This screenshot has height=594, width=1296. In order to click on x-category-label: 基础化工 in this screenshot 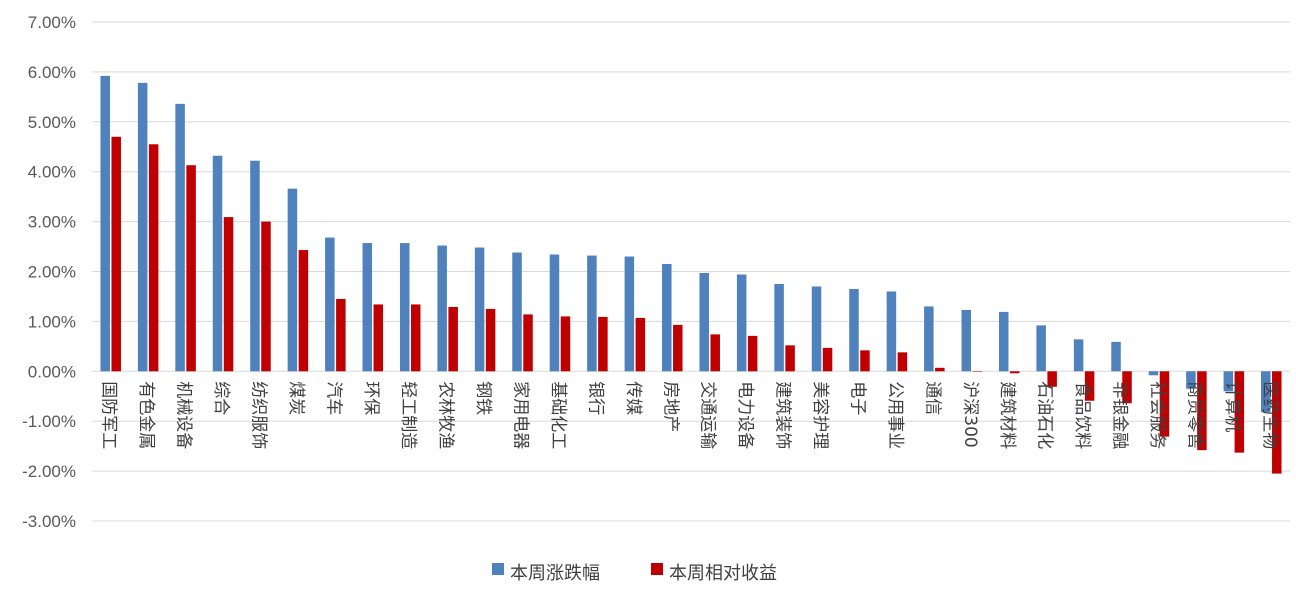, I will do `click(558, 415)`.